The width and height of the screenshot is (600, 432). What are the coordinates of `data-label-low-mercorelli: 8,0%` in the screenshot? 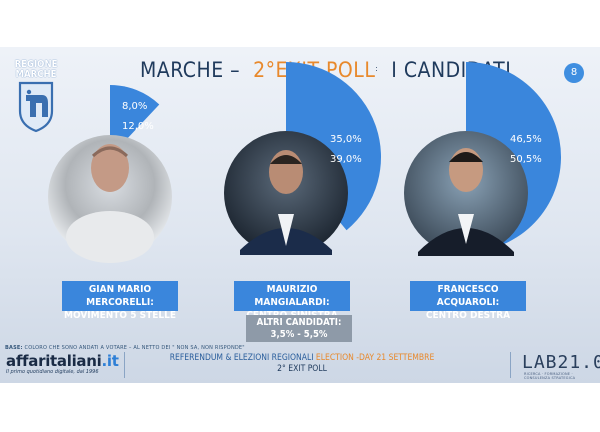 It's located at (134, 106).